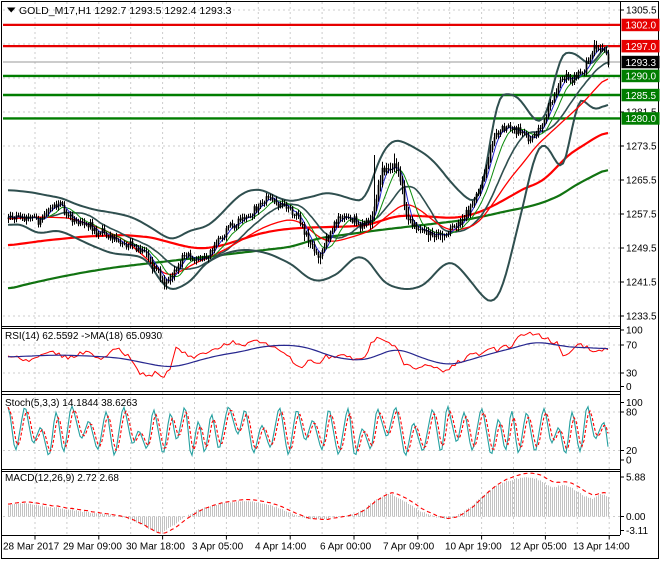 Image resolution: width=660 pixels, height=565 pixels. I want to click on svg-text: 1280.0, so click(641, 119).